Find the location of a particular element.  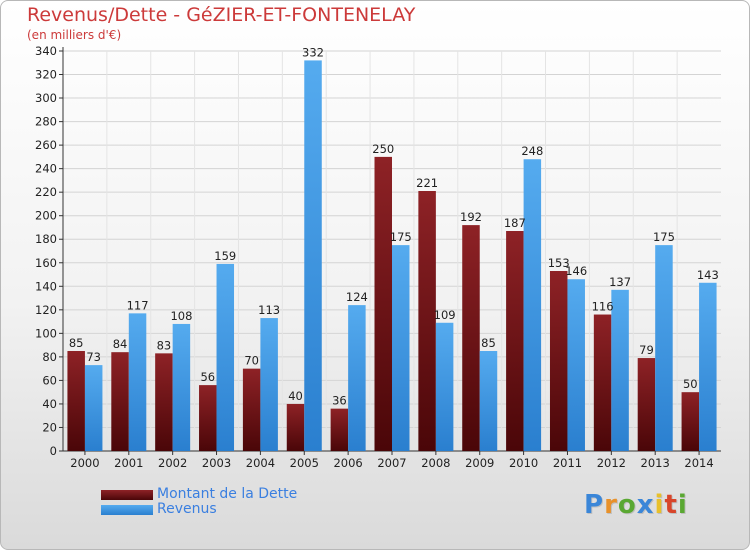

x-tick-label: 2011 is located at coordinates (567, 463).